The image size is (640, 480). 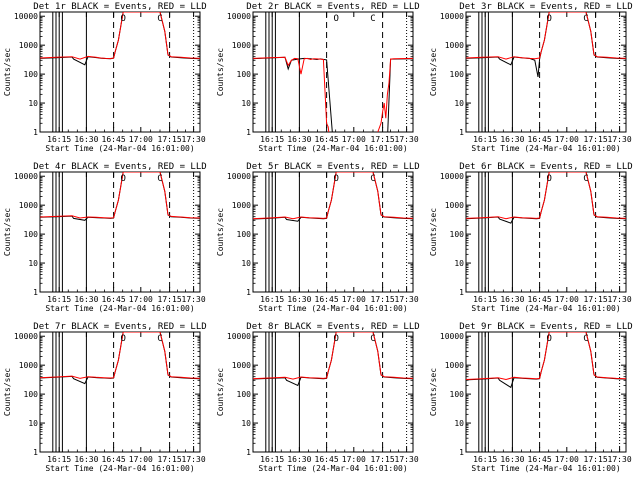 What do you see at coordinates (332, 167) in the screenshot?
I see `panel-title: Det 5r BLACK = Events, RED = LLD` at bounding box center [332, 167].